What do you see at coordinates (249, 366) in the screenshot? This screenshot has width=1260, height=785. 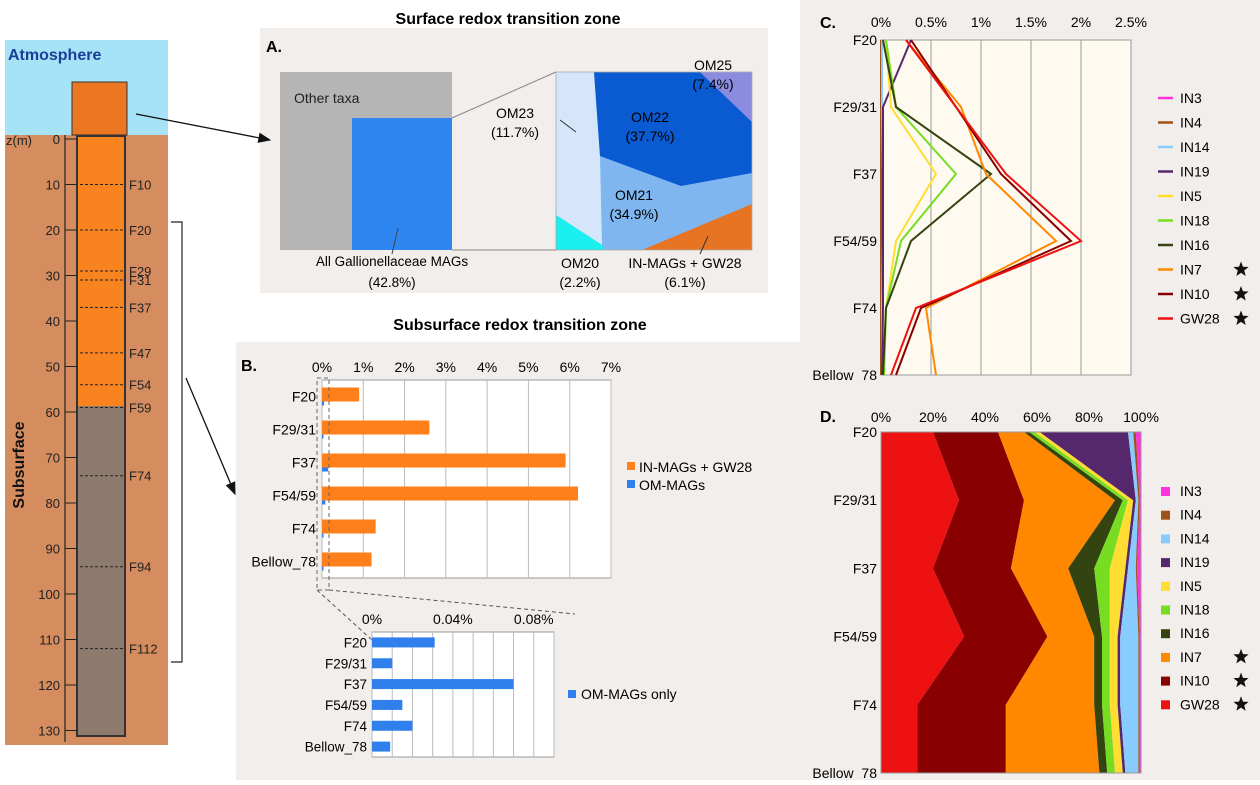 I see `panel-b-label: B.` at bounding box center [249, 366].